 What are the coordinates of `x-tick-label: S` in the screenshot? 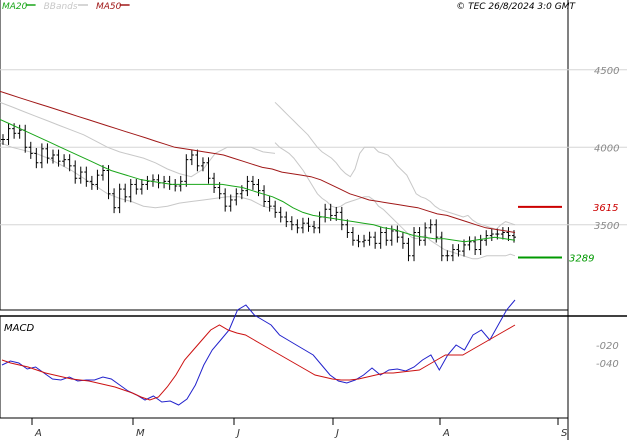 It's located at (564, 433).